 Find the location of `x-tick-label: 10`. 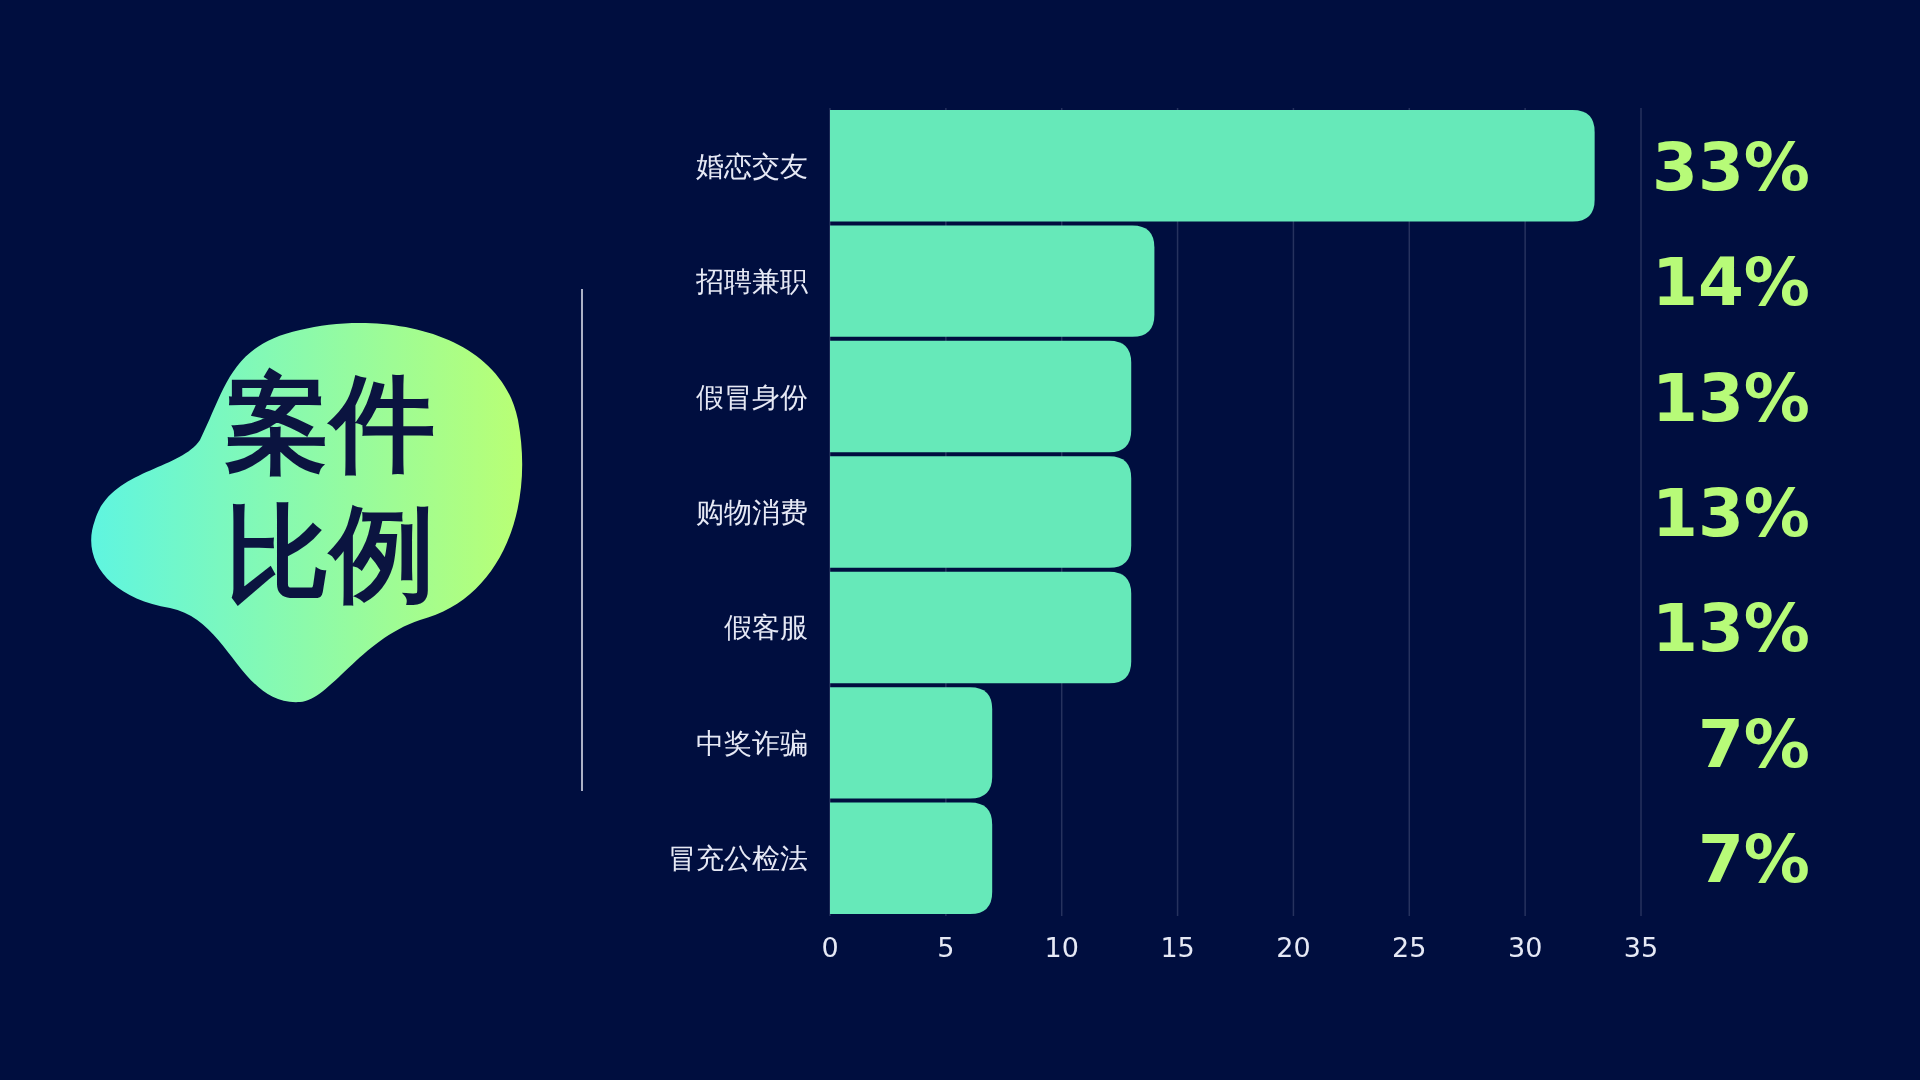

x-tick-label: 10 is located at coordinates (1061, 947).